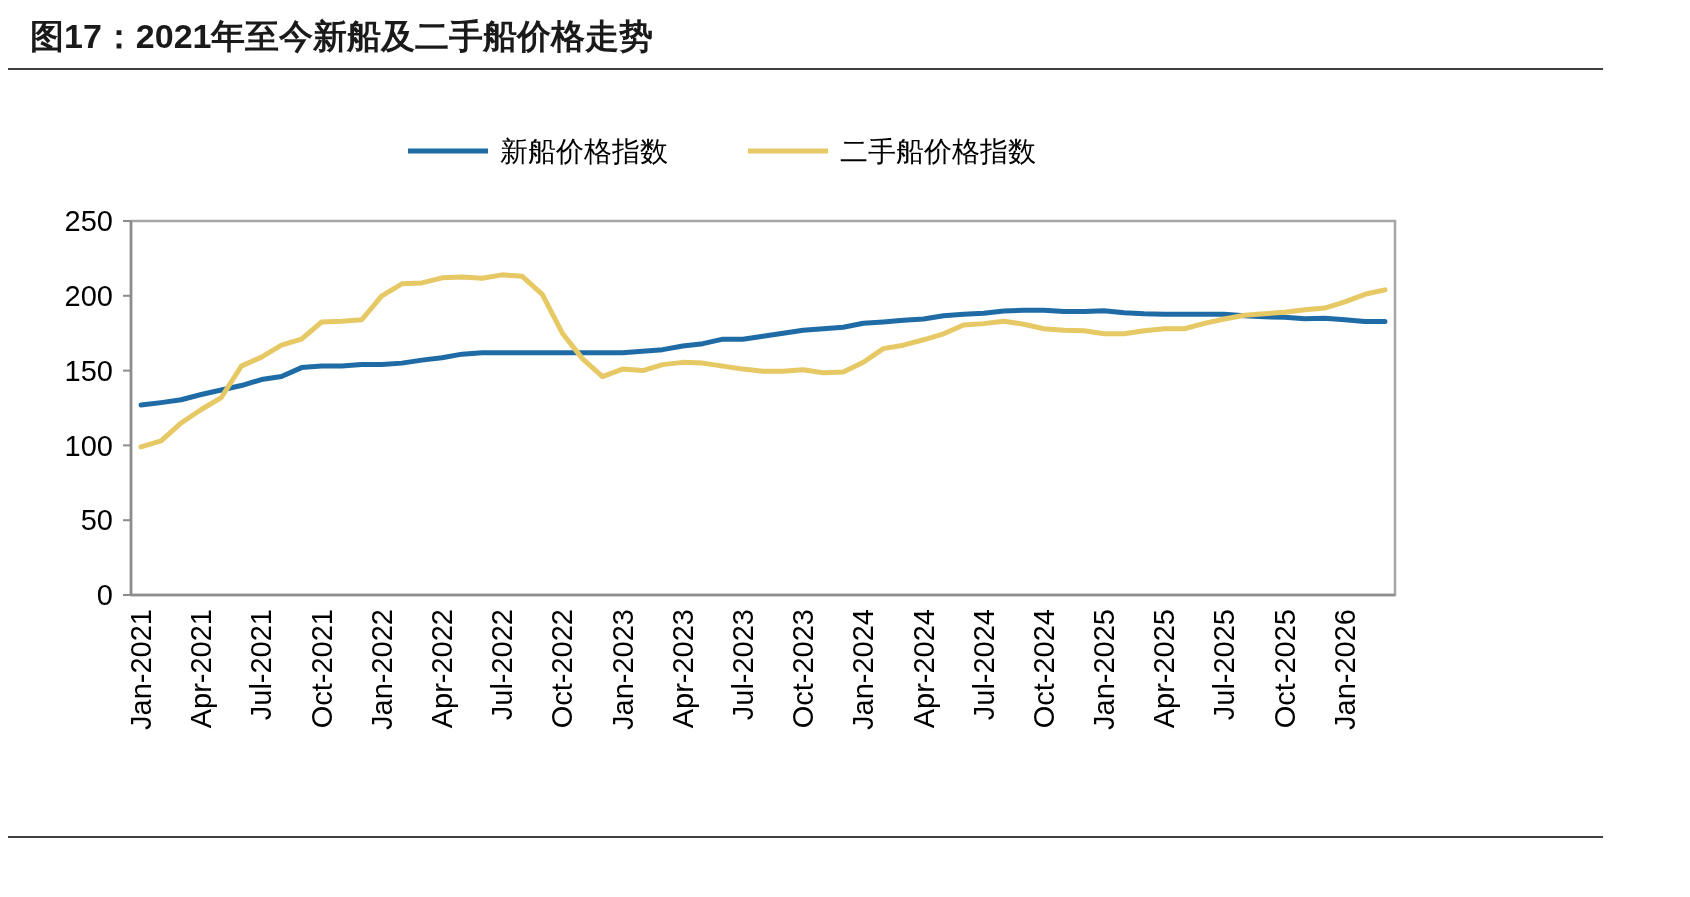 The width and height of the screenshot is (1690, 897). What do you see at coordinates (88, 221) in the screenshot?
I see `y-tick-label: 250` at bounding box center [88, 221].